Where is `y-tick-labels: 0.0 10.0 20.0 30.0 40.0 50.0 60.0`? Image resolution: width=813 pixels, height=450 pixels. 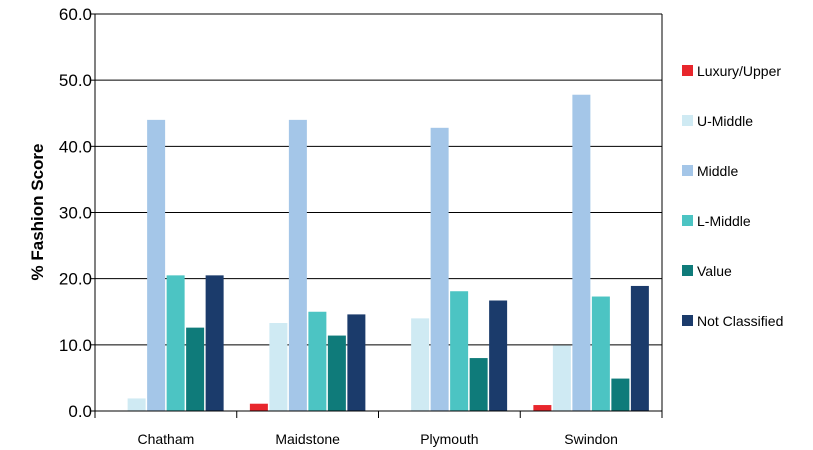
y-tick-labels: 0.0 10.0 20.0 30.0 40.0 50.0 60.0 is located at coordinates (75, 213).